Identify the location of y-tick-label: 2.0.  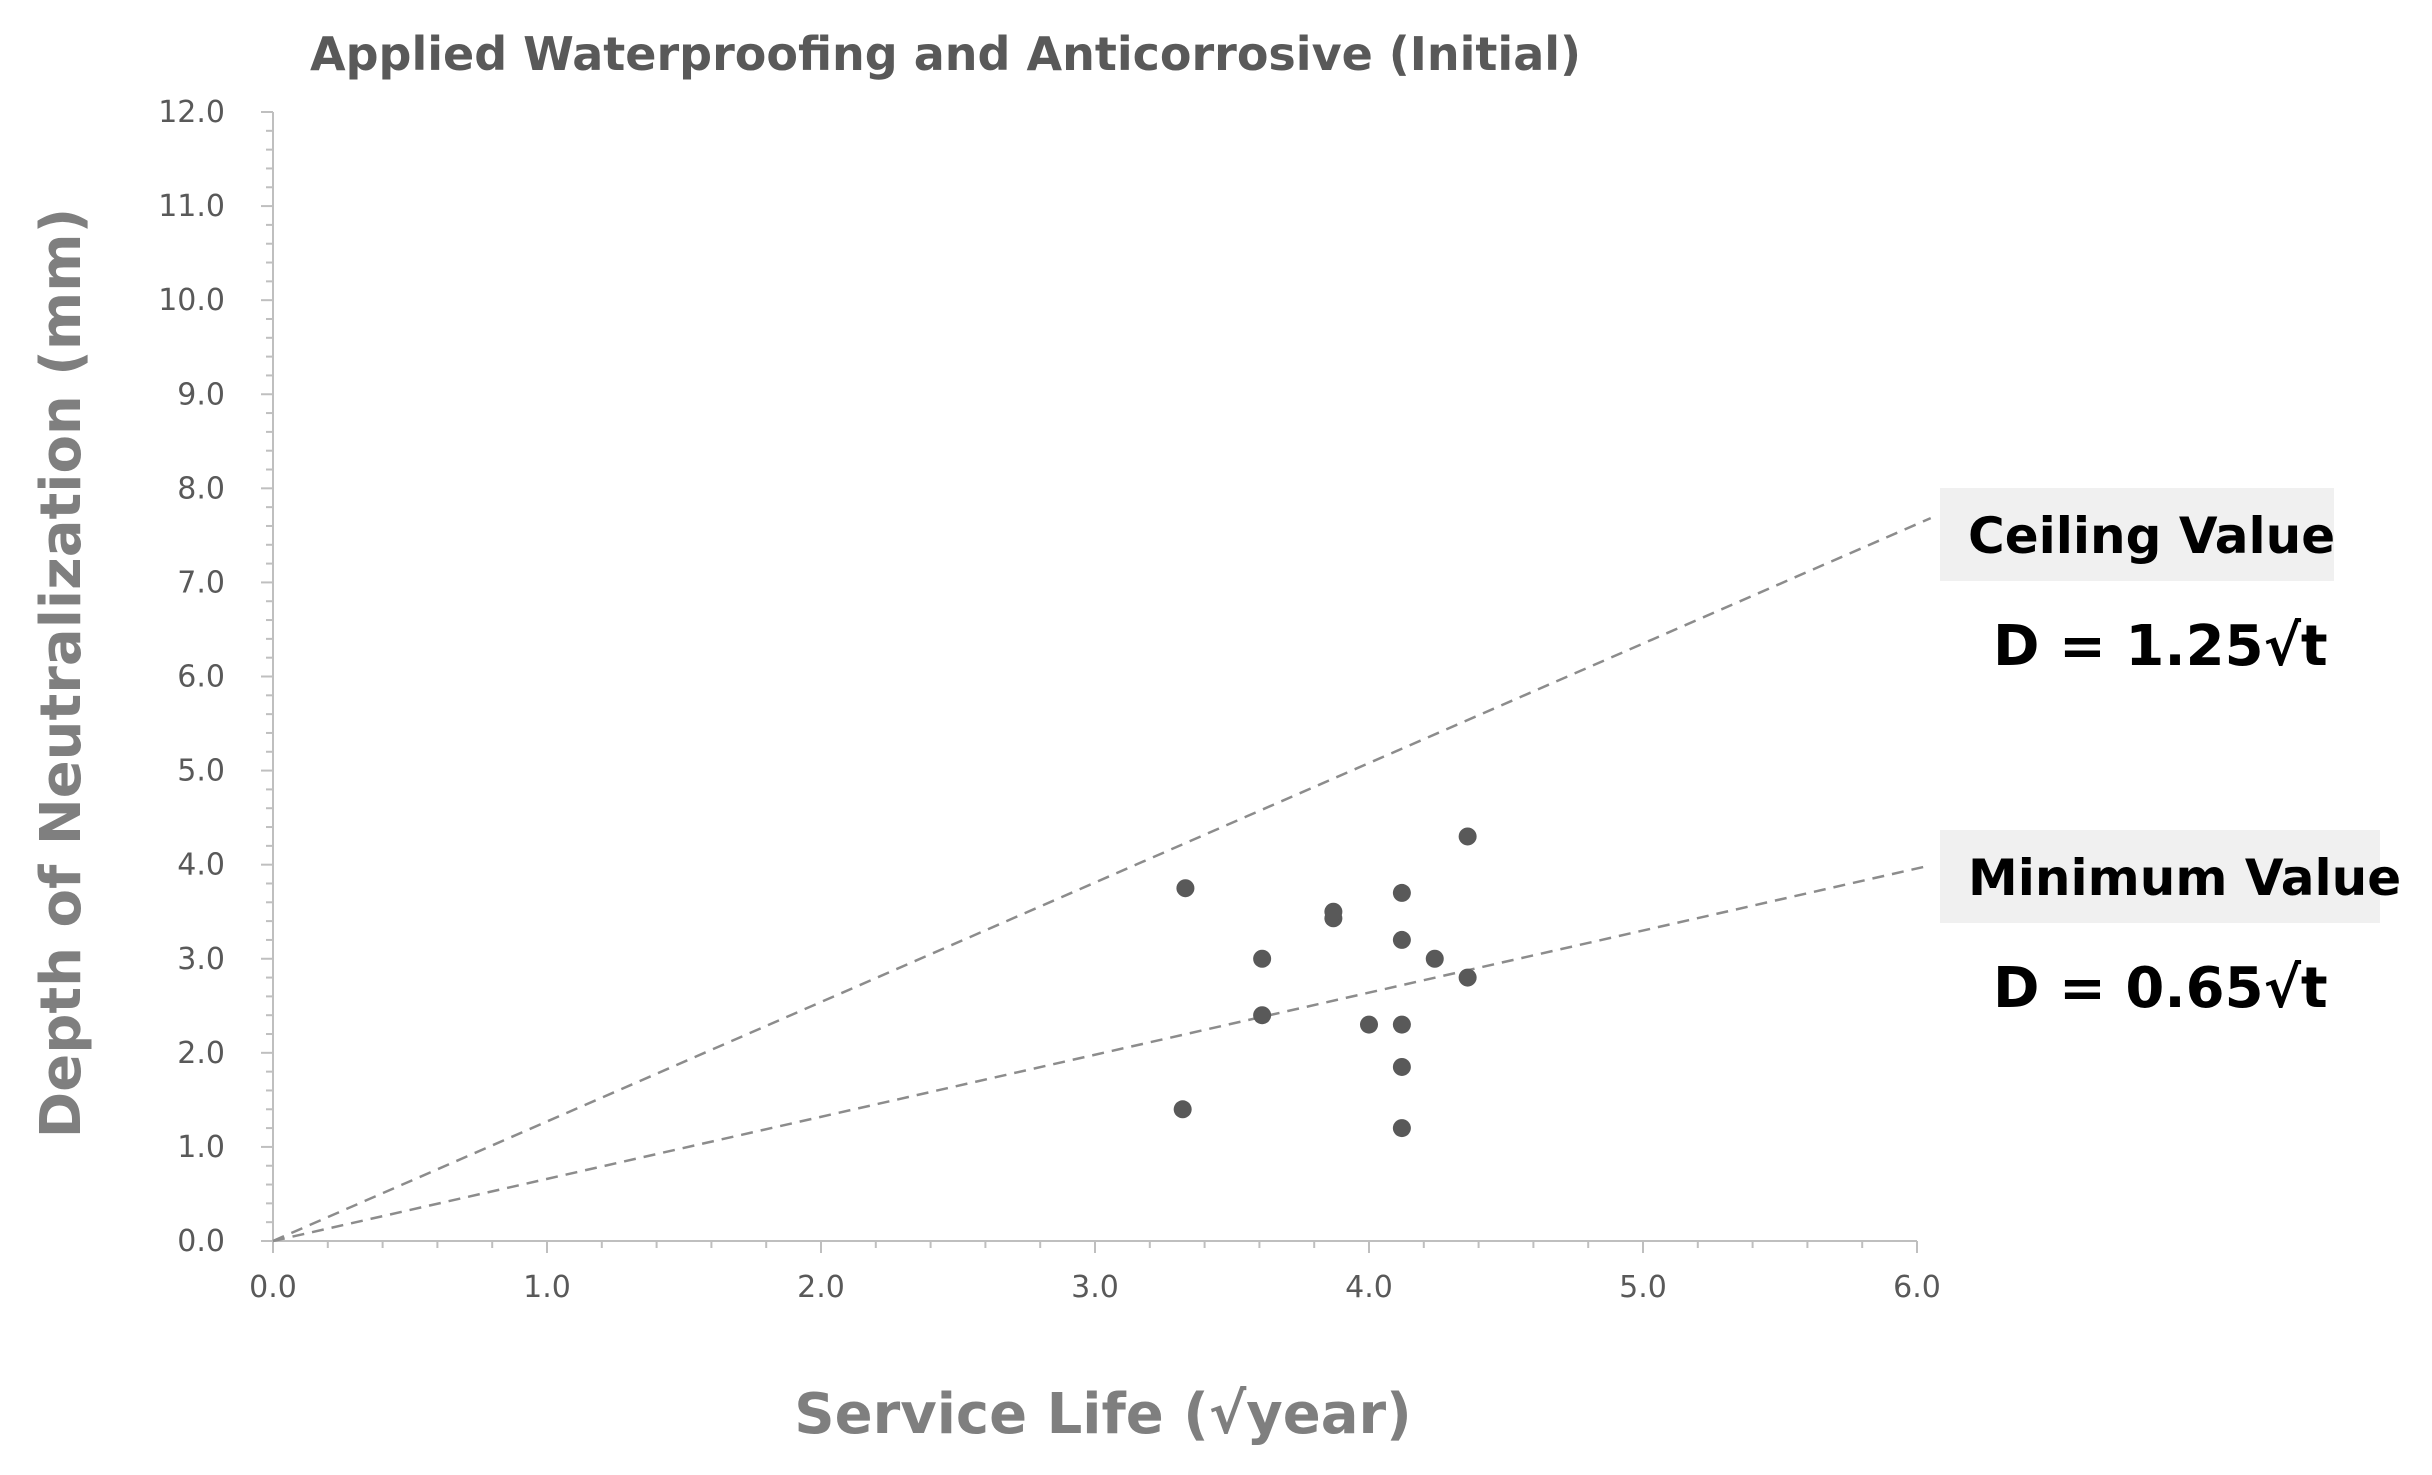
(201, 1053).